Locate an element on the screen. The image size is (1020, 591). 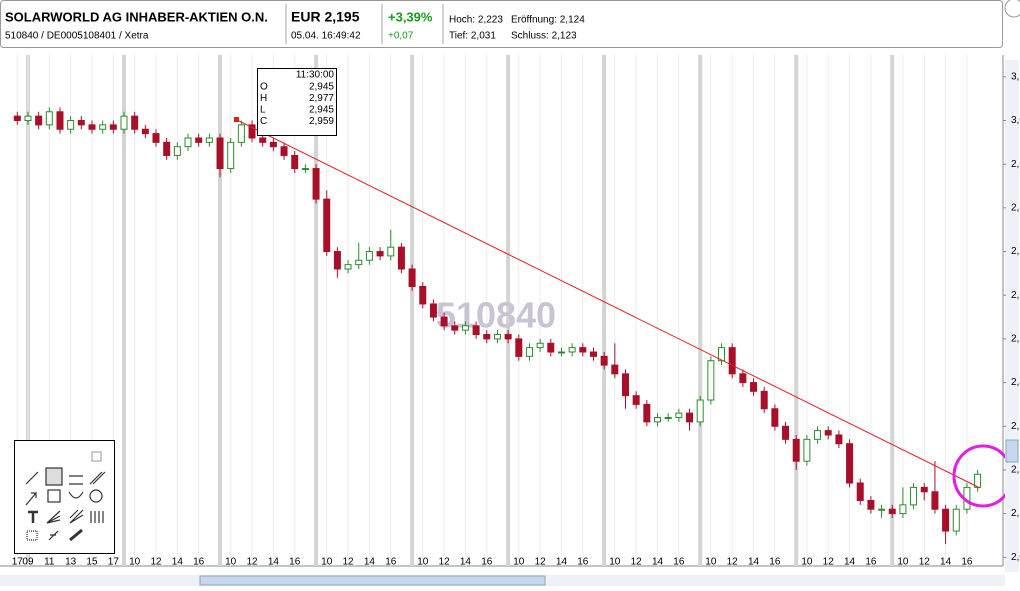
x-tick-label: 09 is located at coordinates (28, 562).